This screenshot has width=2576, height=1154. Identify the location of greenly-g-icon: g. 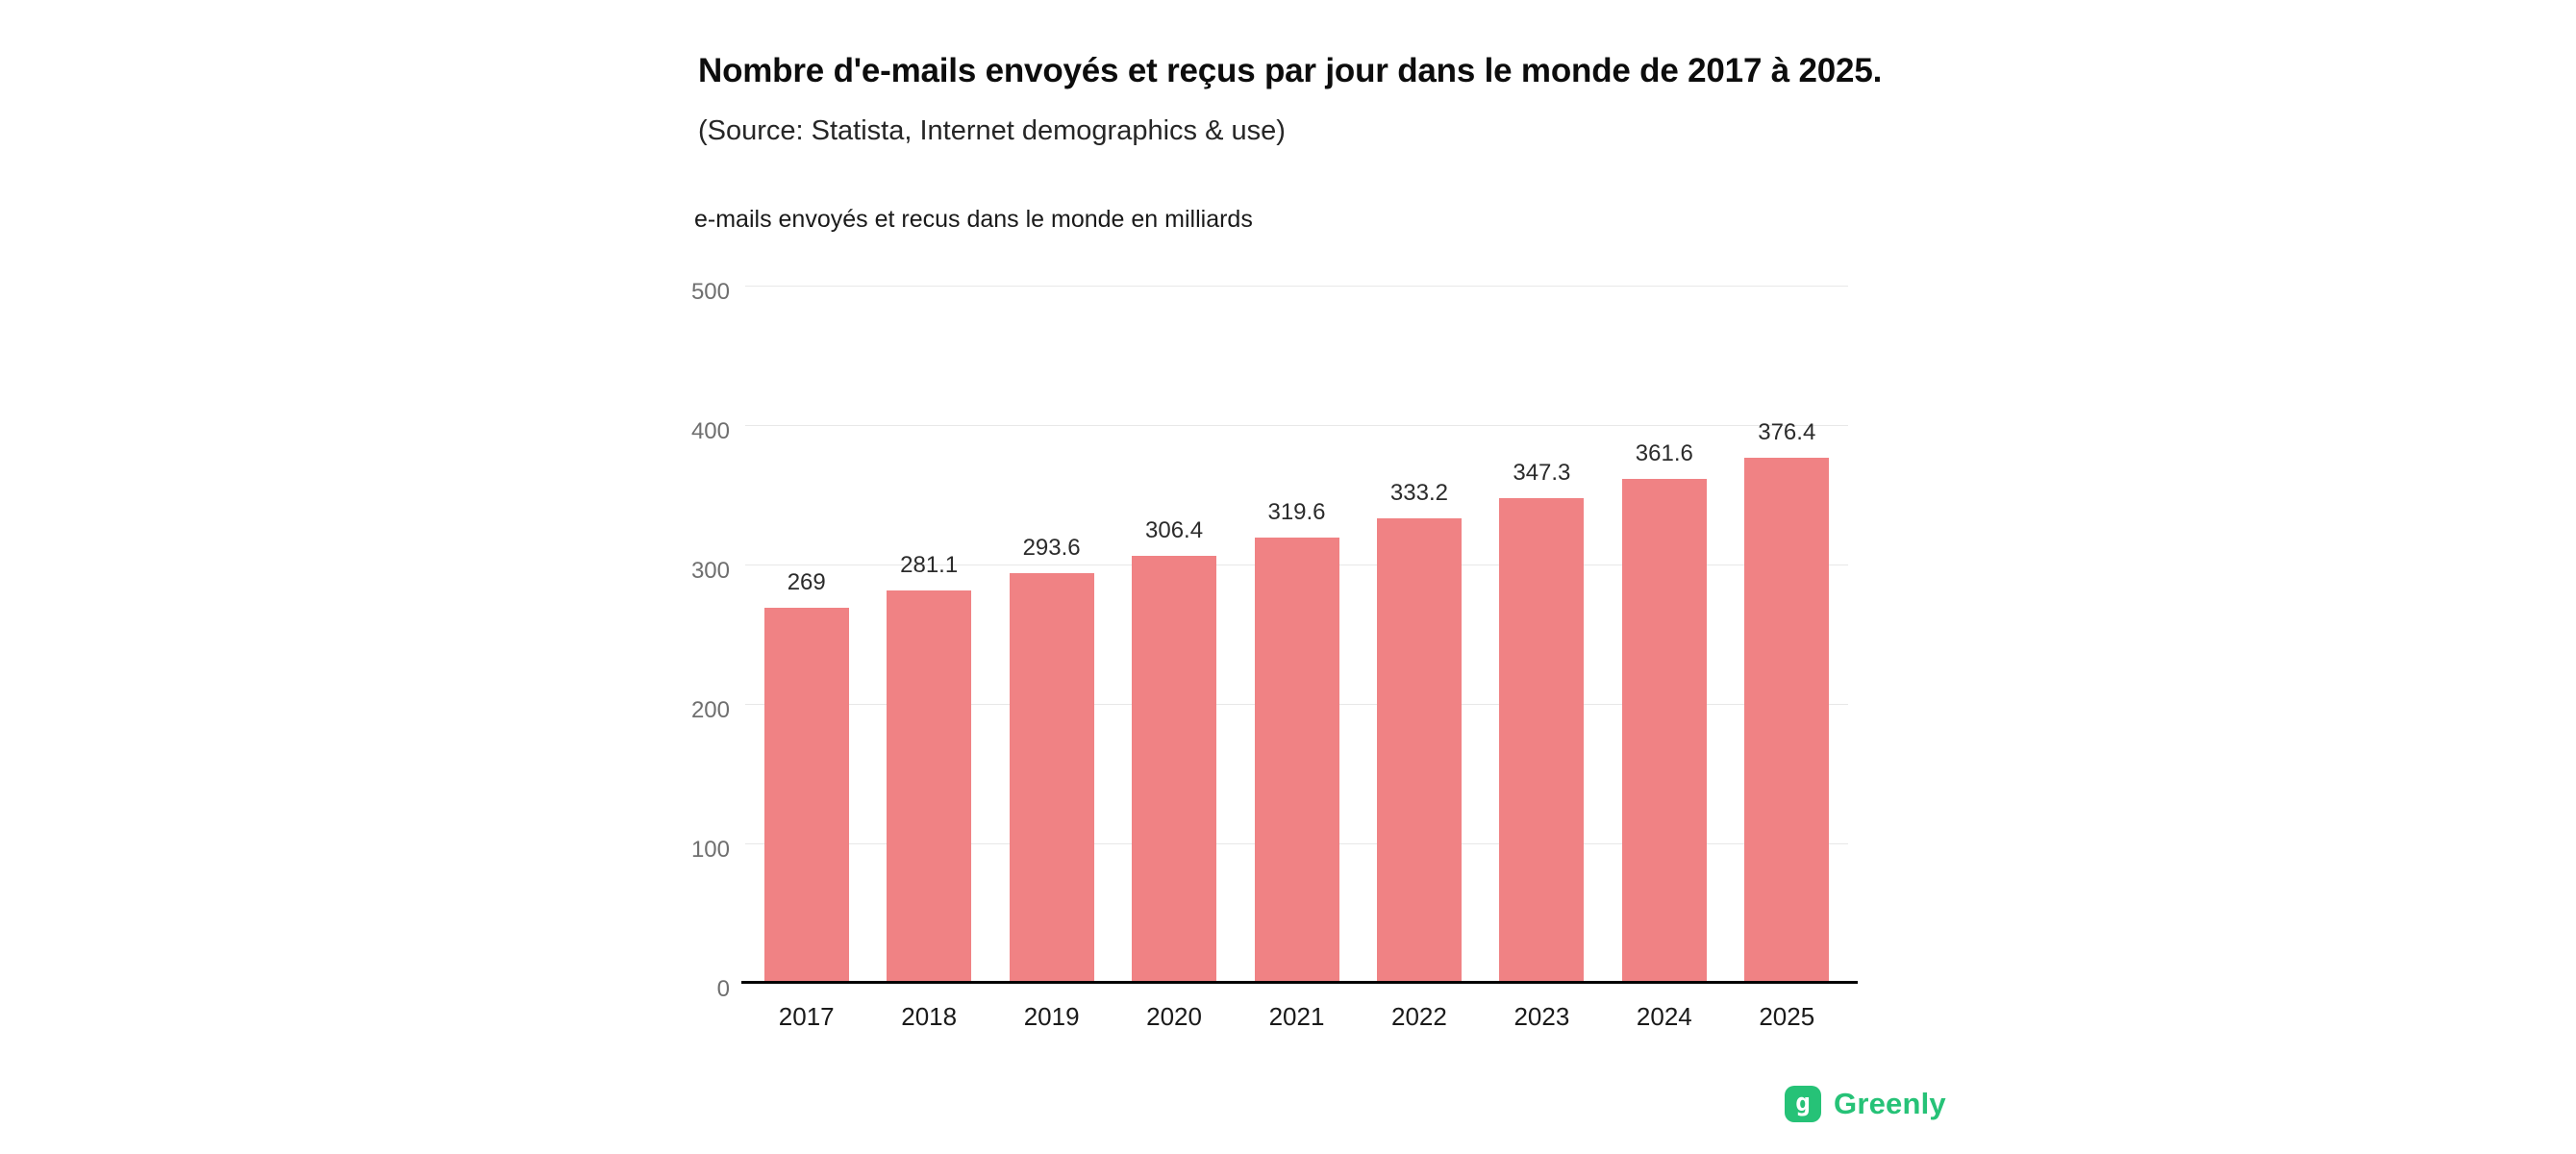
(1803, 1104).